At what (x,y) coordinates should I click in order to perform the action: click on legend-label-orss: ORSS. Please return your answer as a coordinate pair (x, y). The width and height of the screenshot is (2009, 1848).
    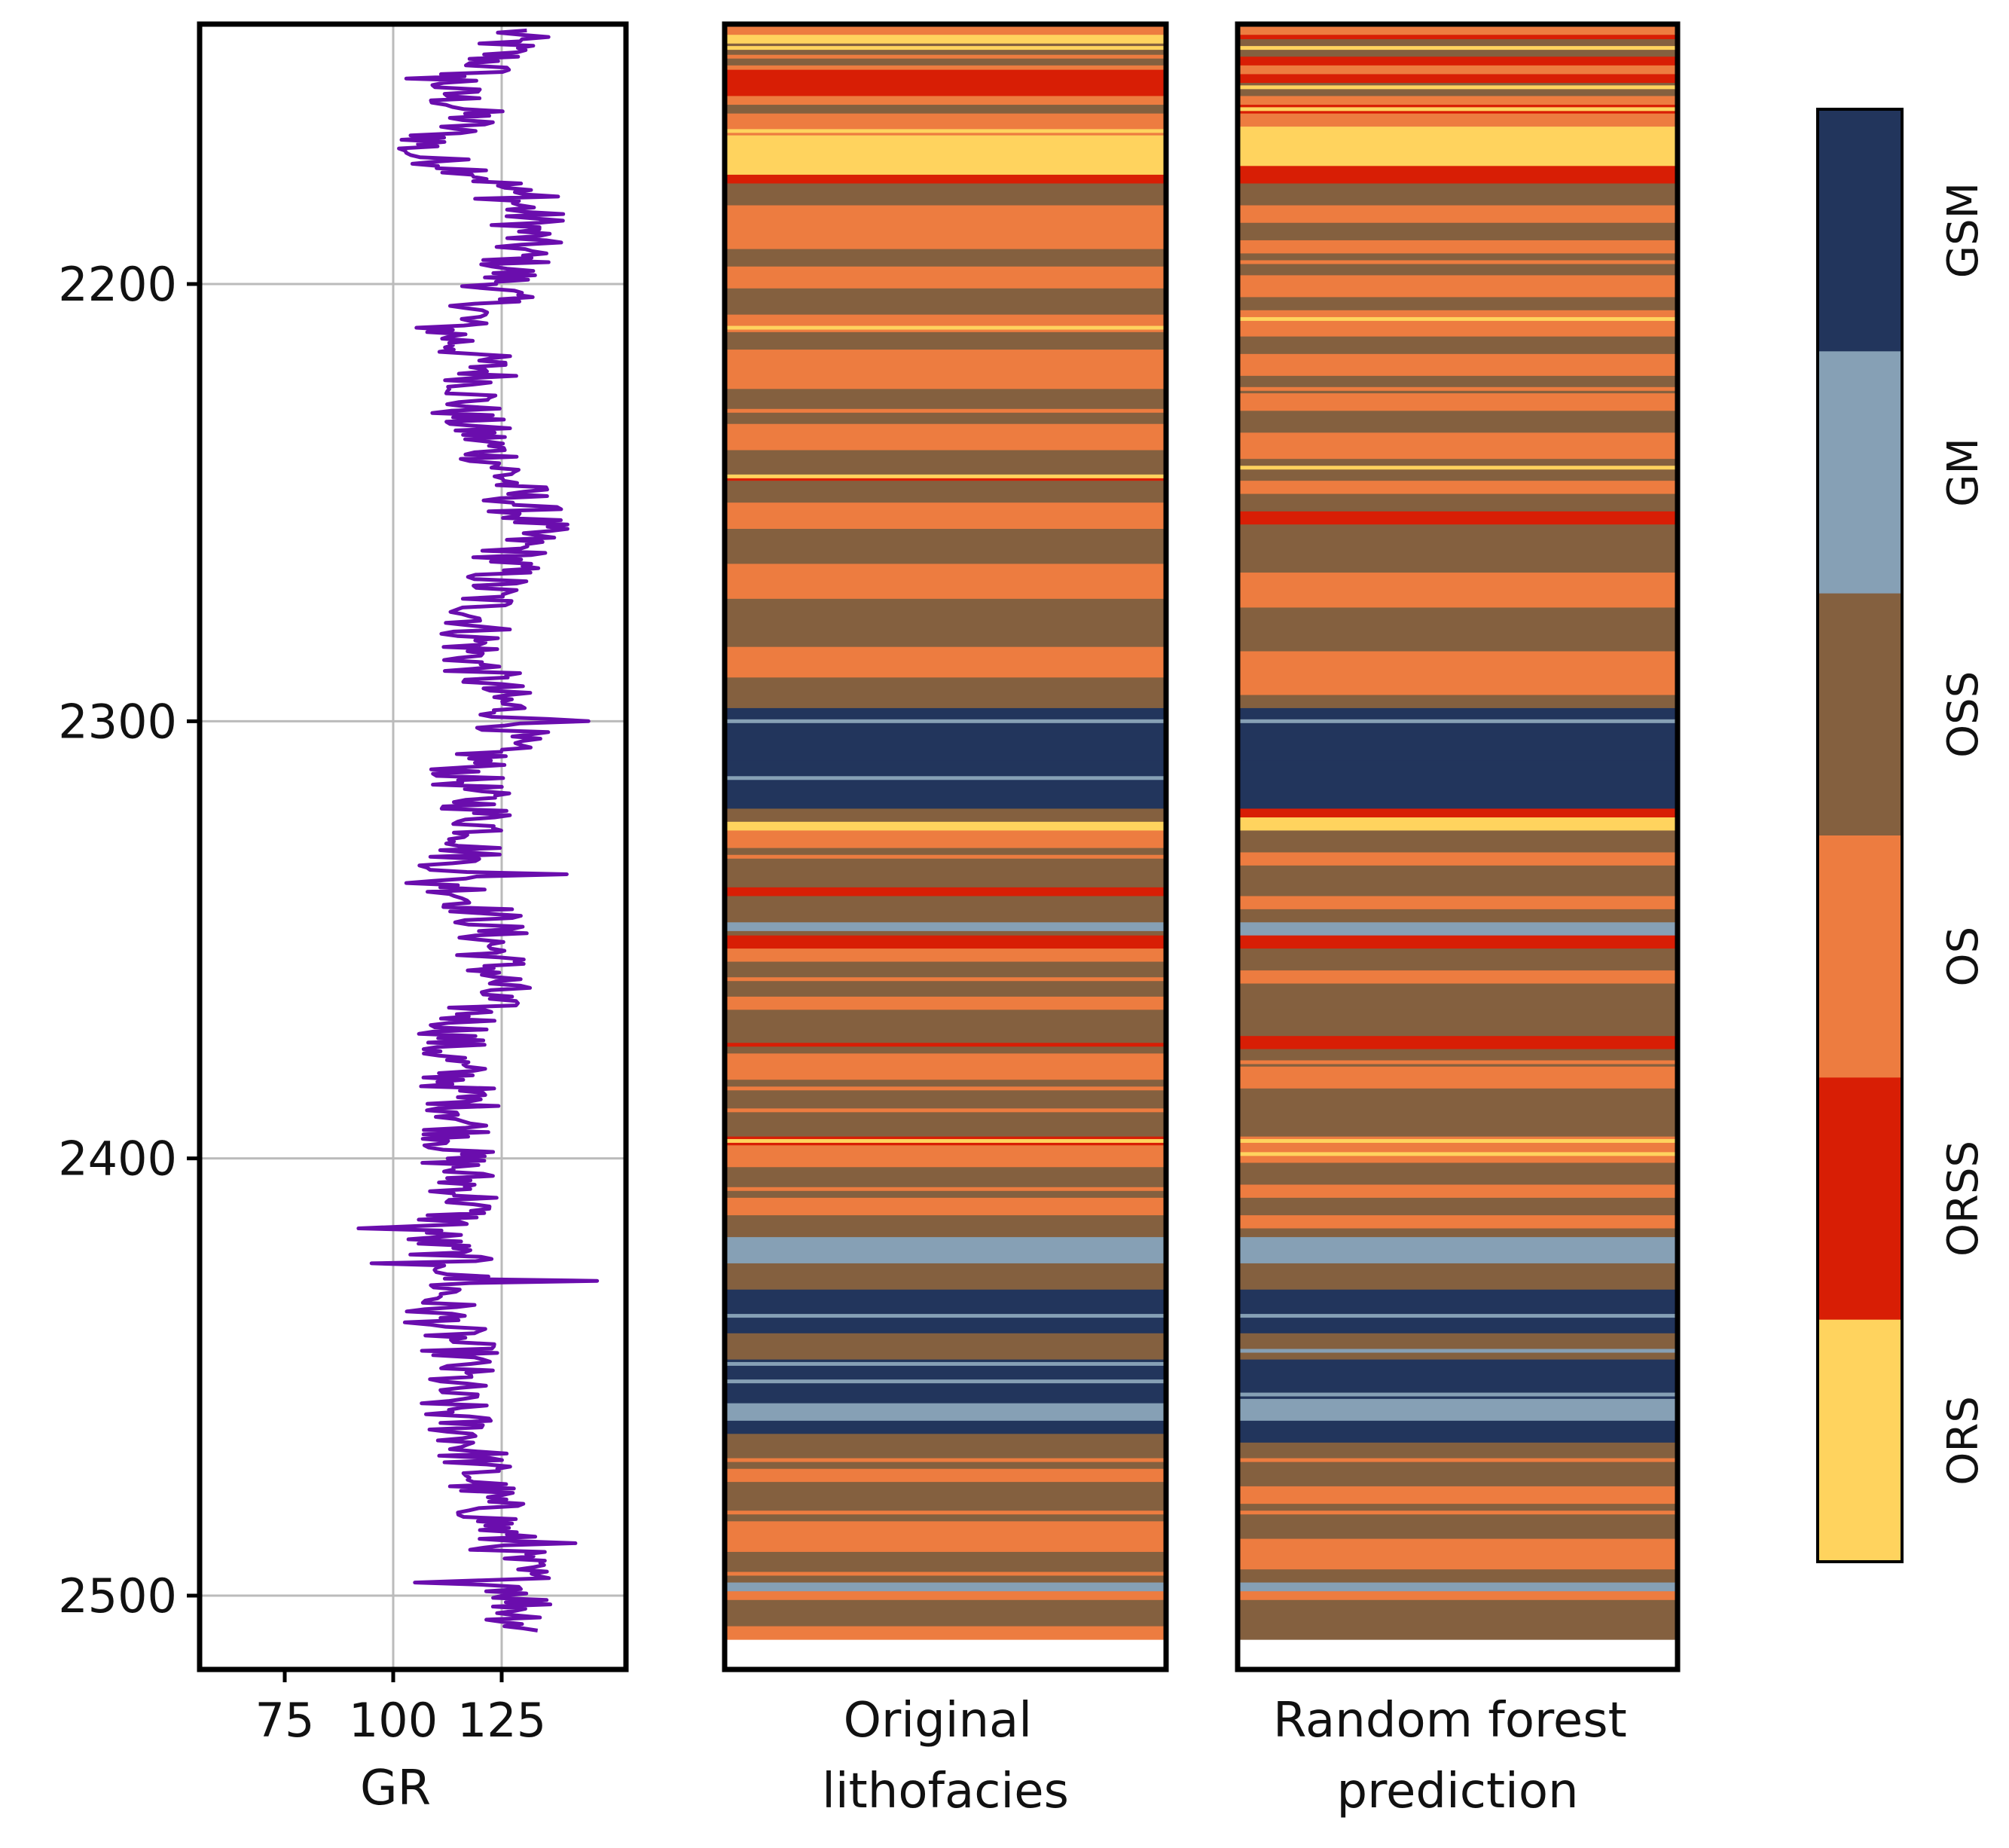
    Looking at the image, I should click on (1963, 1199).